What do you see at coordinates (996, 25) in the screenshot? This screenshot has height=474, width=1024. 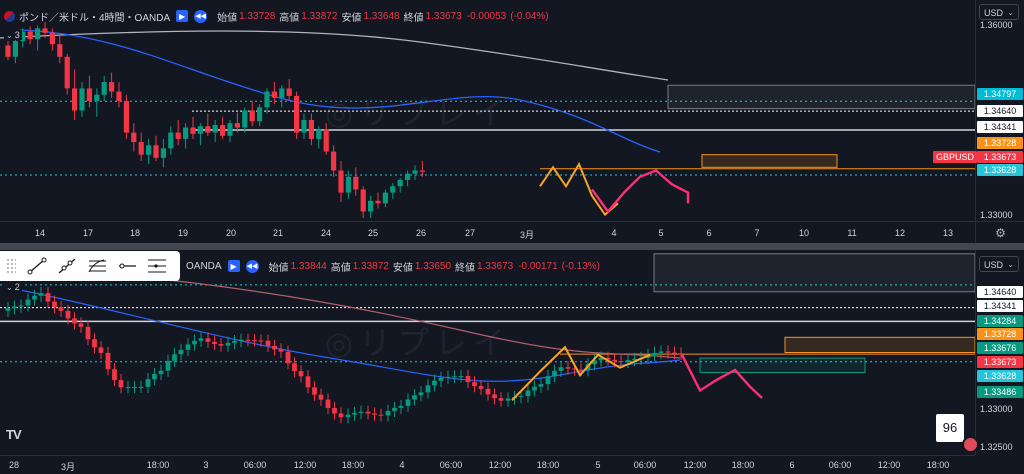 I see `price-tick: 1.36000` at bounding box center [996, 25].